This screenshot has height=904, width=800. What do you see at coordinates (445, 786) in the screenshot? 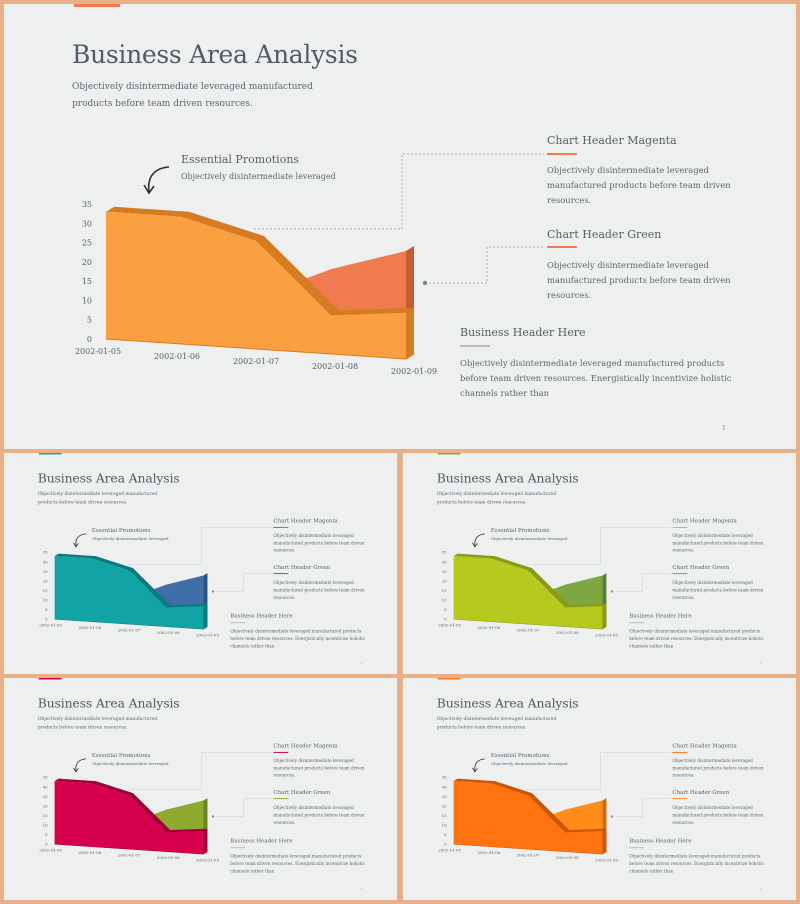
I see `y-tick-label: 30` at bounding box center [445, 786].